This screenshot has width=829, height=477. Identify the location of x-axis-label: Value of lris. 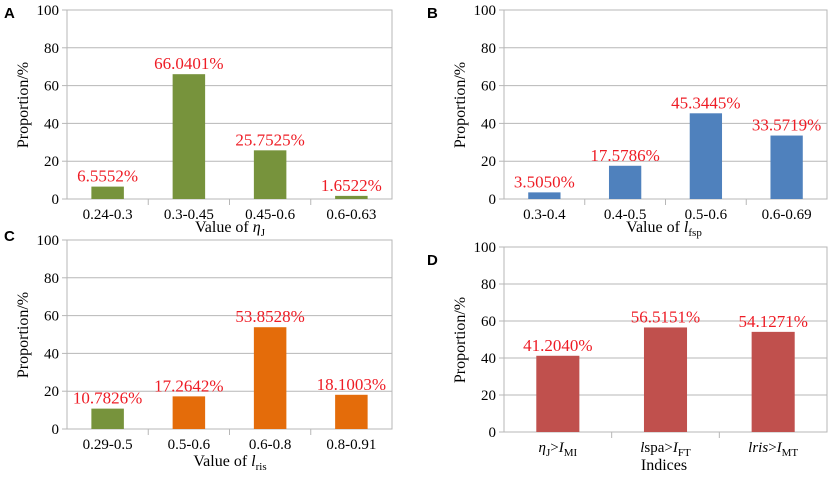
(229, 463).